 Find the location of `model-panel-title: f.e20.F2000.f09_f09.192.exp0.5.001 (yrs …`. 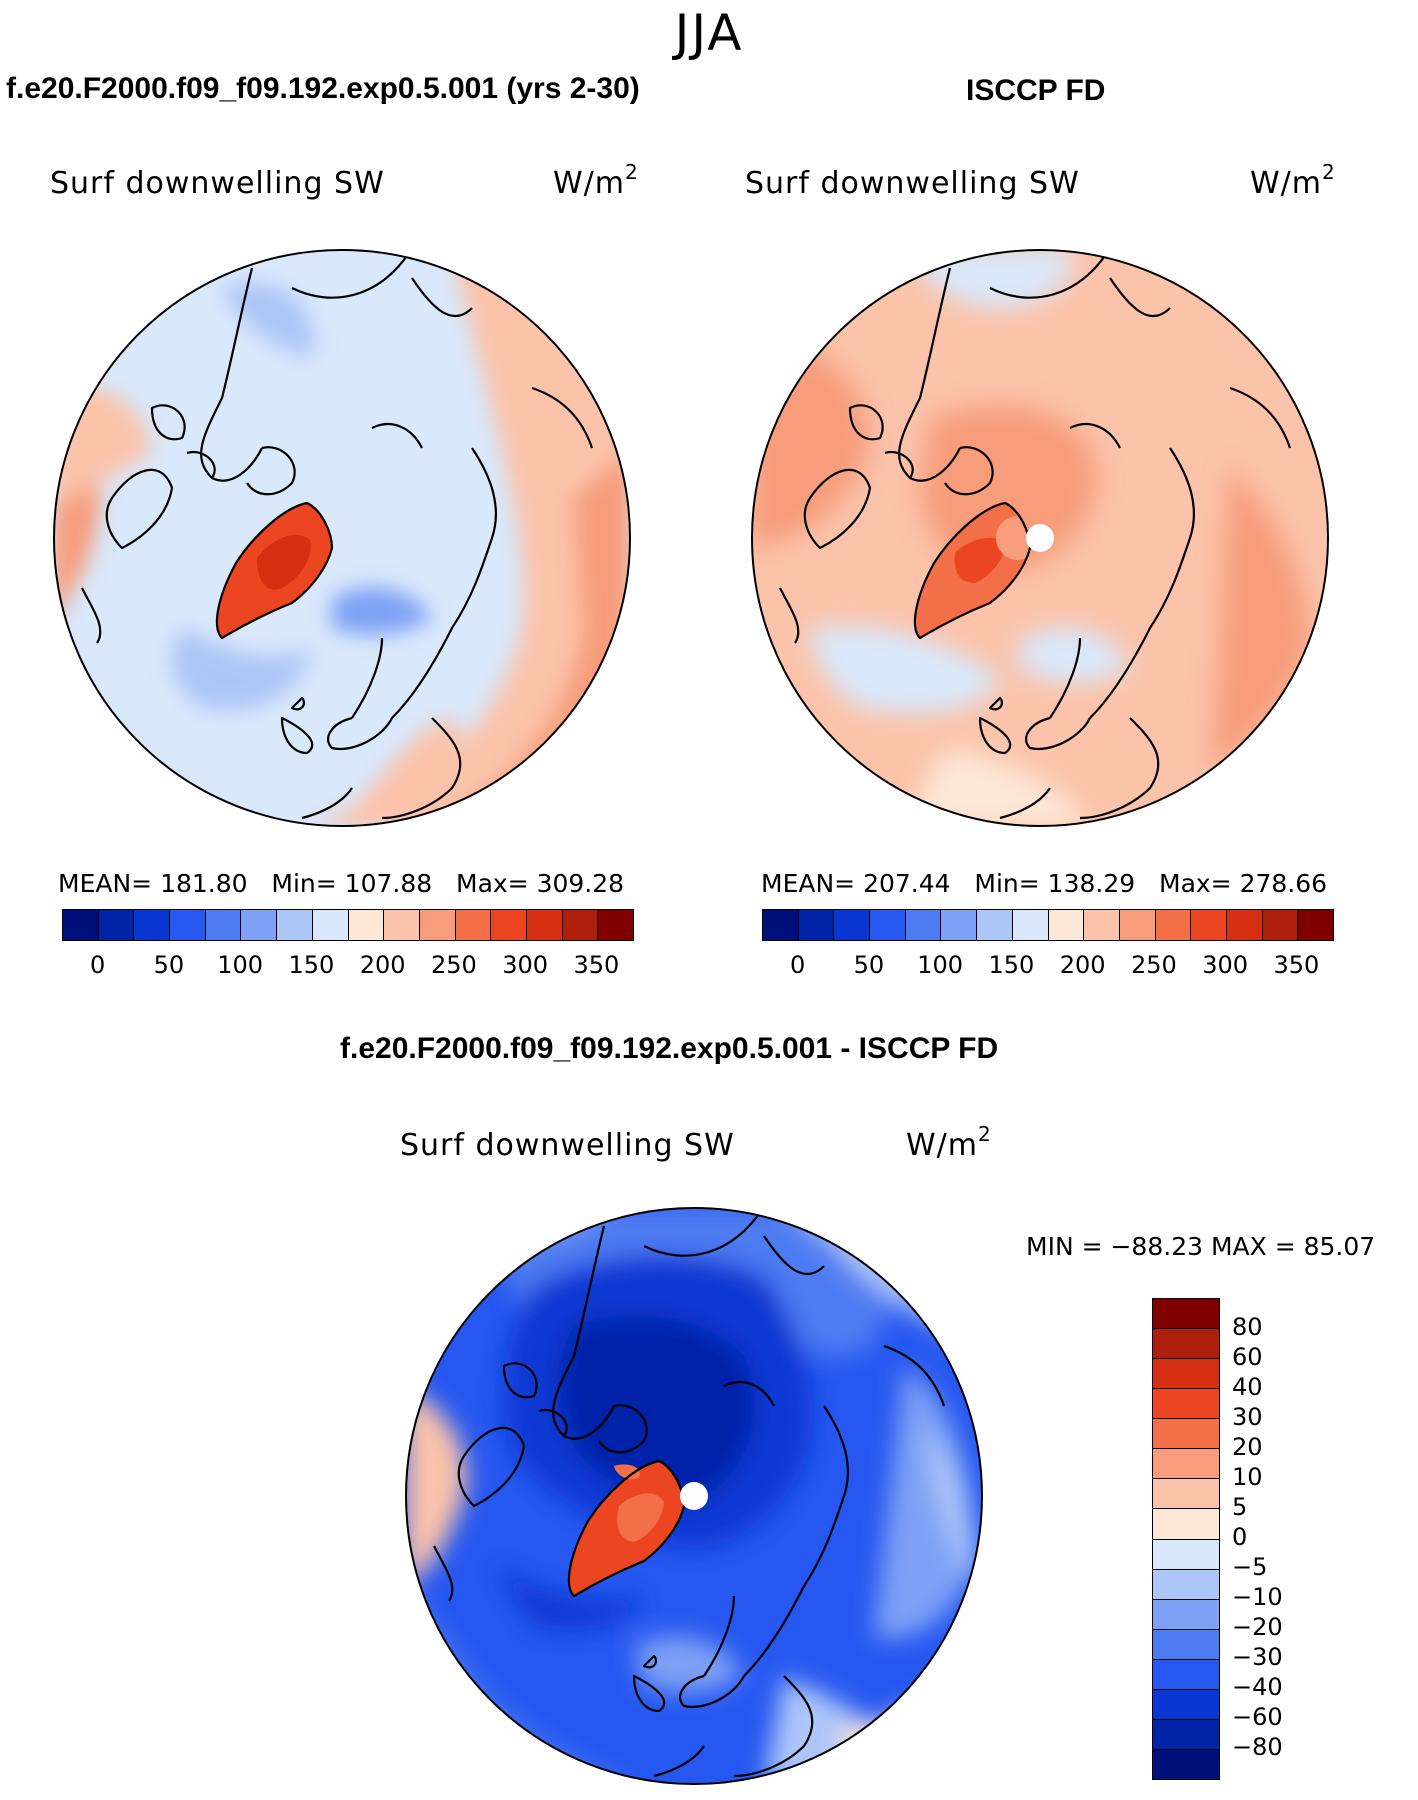

model-panel-title: f.e20.F2000.f09_f09.192.exp0.5.001 (yrs … is located at coordinates (323, 88).